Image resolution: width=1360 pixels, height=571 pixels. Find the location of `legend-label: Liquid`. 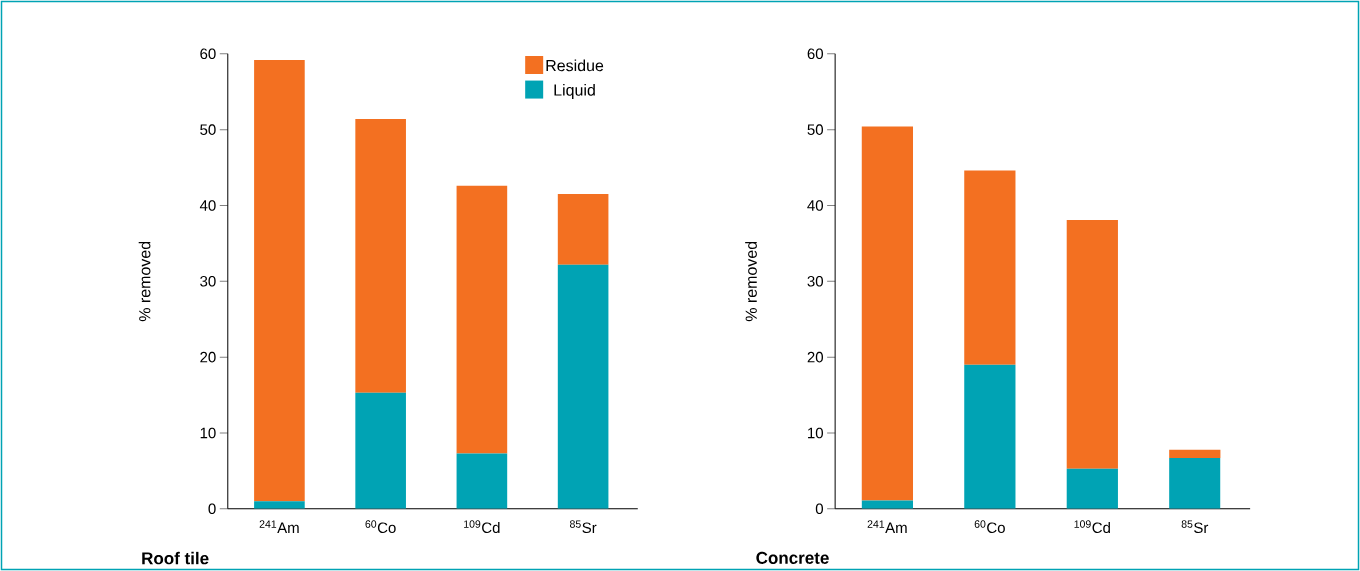

legend-label: Liquid is located at coordinates (574, 91).